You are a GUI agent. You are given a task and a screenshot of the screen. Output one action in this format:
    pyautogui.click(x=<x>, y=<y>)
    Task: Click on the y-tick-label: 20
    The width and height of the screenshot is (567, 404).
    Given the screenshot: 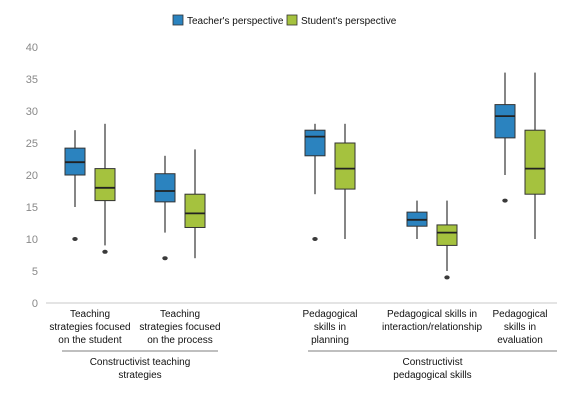 What is the action you would take?
    pyautogui.click(x=32, y=176)
    